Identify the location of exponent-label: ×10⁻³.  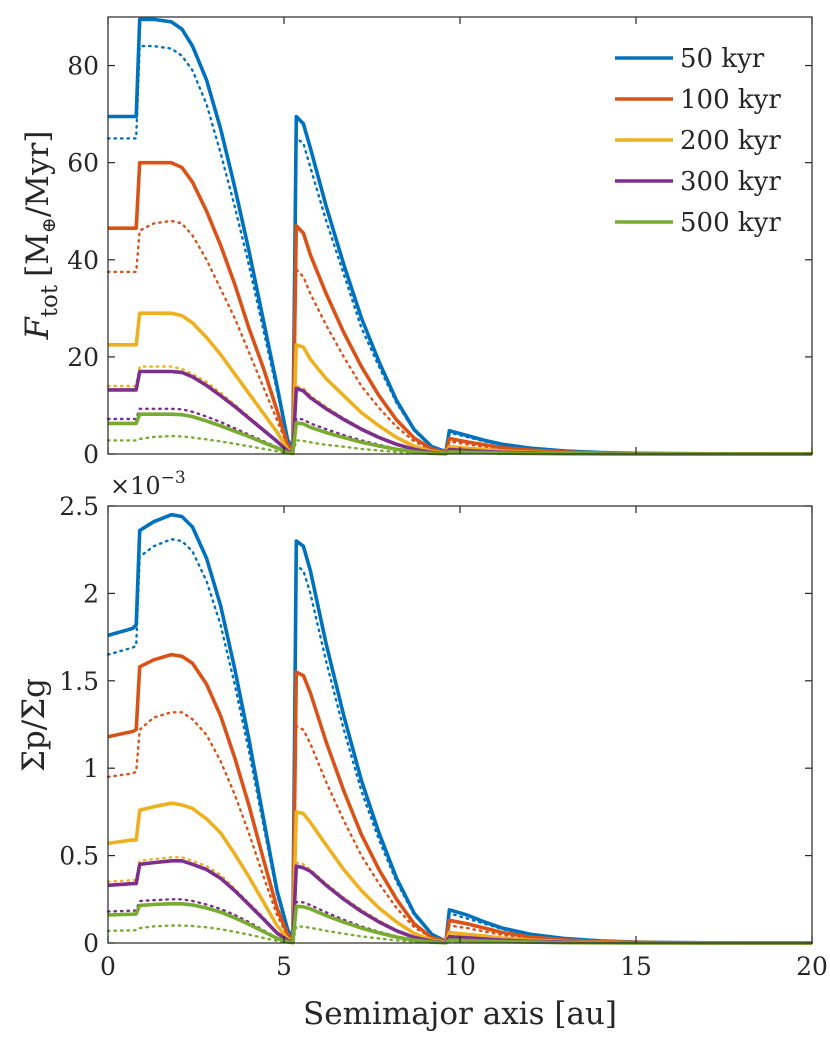
(148, 484).